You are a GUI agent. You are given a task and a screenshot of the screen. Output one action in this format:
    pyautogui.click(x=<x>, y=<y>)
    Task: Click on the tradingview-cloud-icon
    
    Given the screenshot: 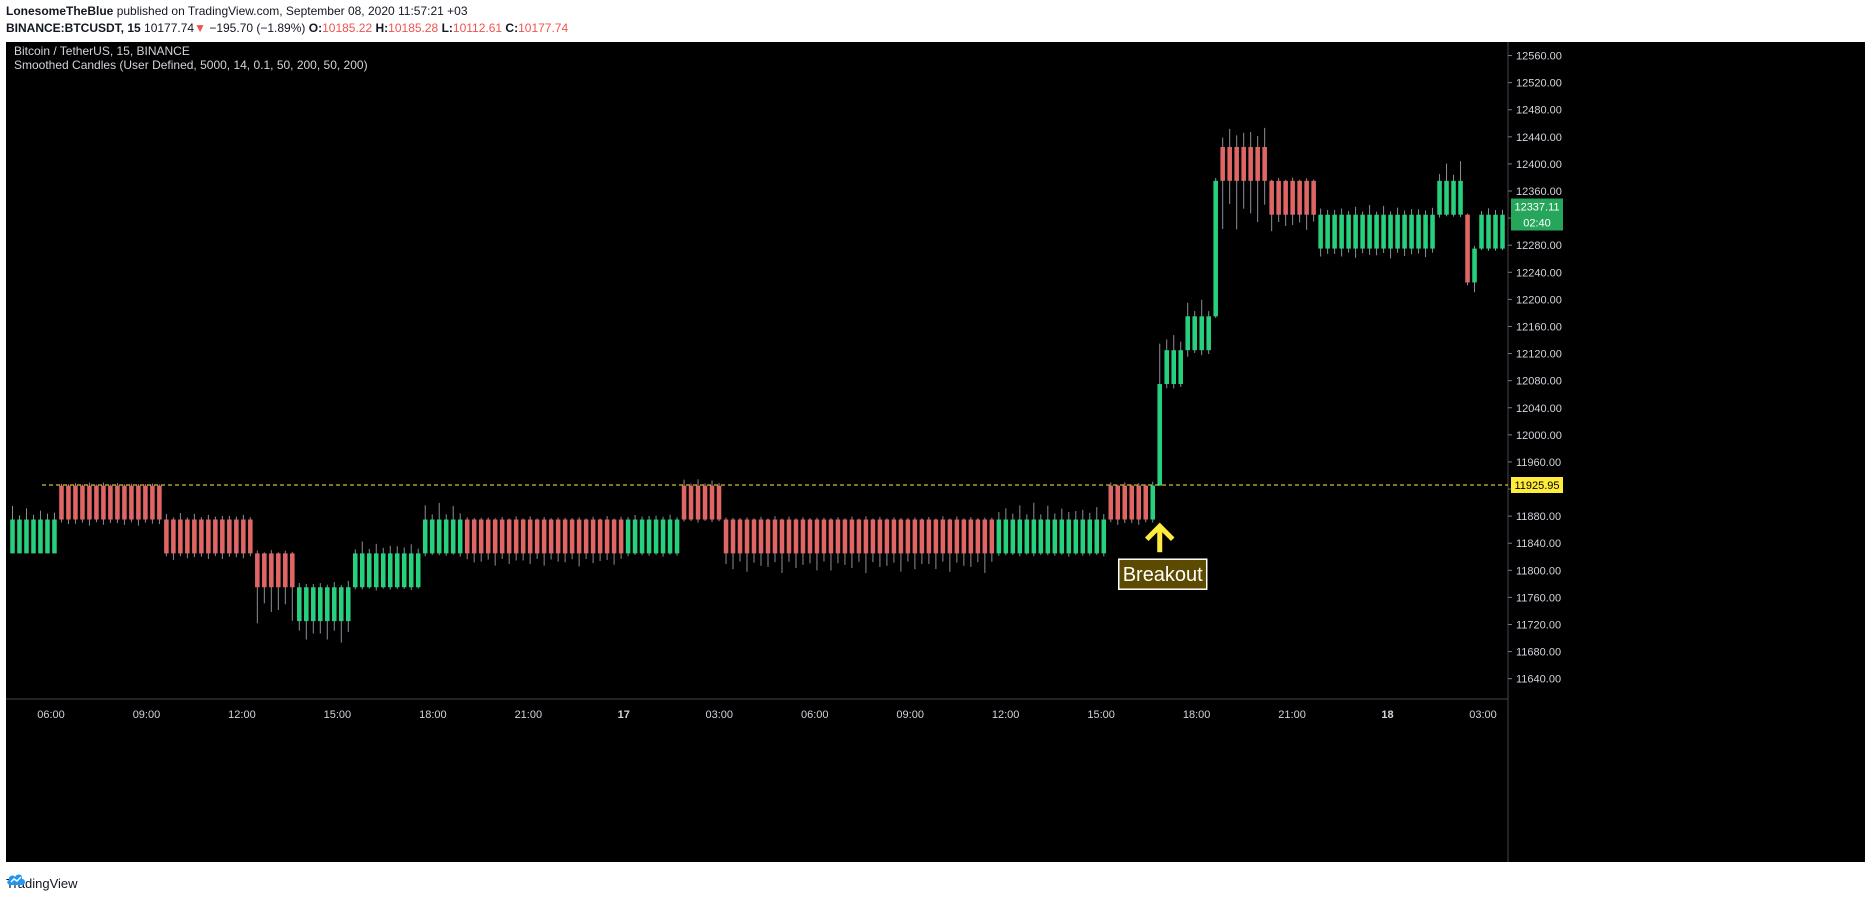 What is the action you would take?
    pyautogui.click(x=16, y=879)
    